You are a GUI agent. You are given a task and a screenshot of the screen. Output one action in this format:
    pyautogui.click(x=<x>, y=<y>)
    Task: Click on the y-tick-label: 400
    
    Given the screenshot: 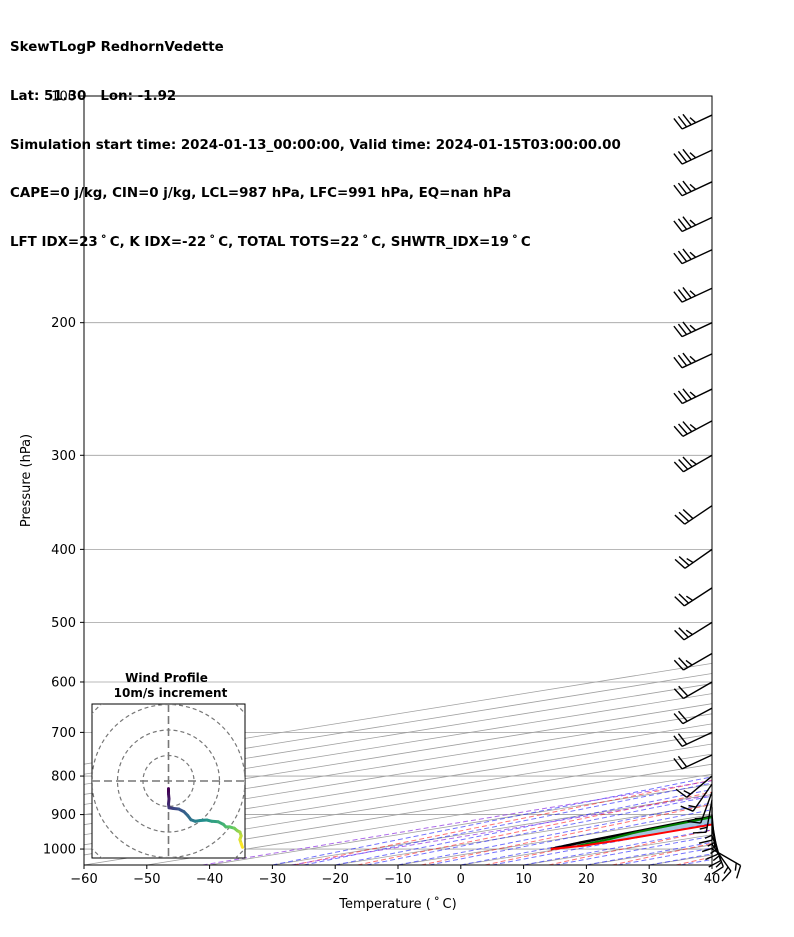 What is the action you would take?
    pyautogui.click(x=63, y=550)
    